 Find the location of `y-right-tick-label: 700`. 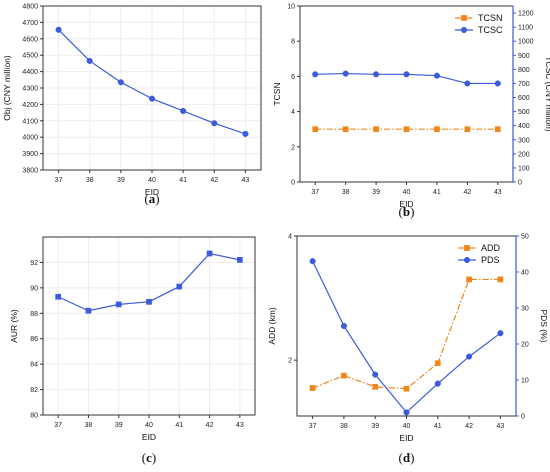

y-right-tick-label: 700 is located at coordinates (524, 84).